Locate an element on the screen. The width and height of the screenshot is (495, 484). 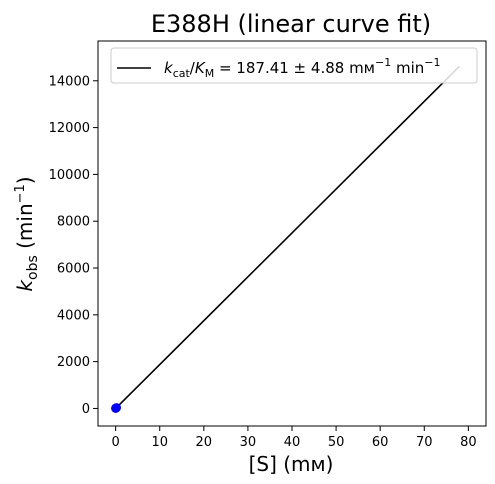
y-tick-label: 2000 is located at coordinates (73, 362).